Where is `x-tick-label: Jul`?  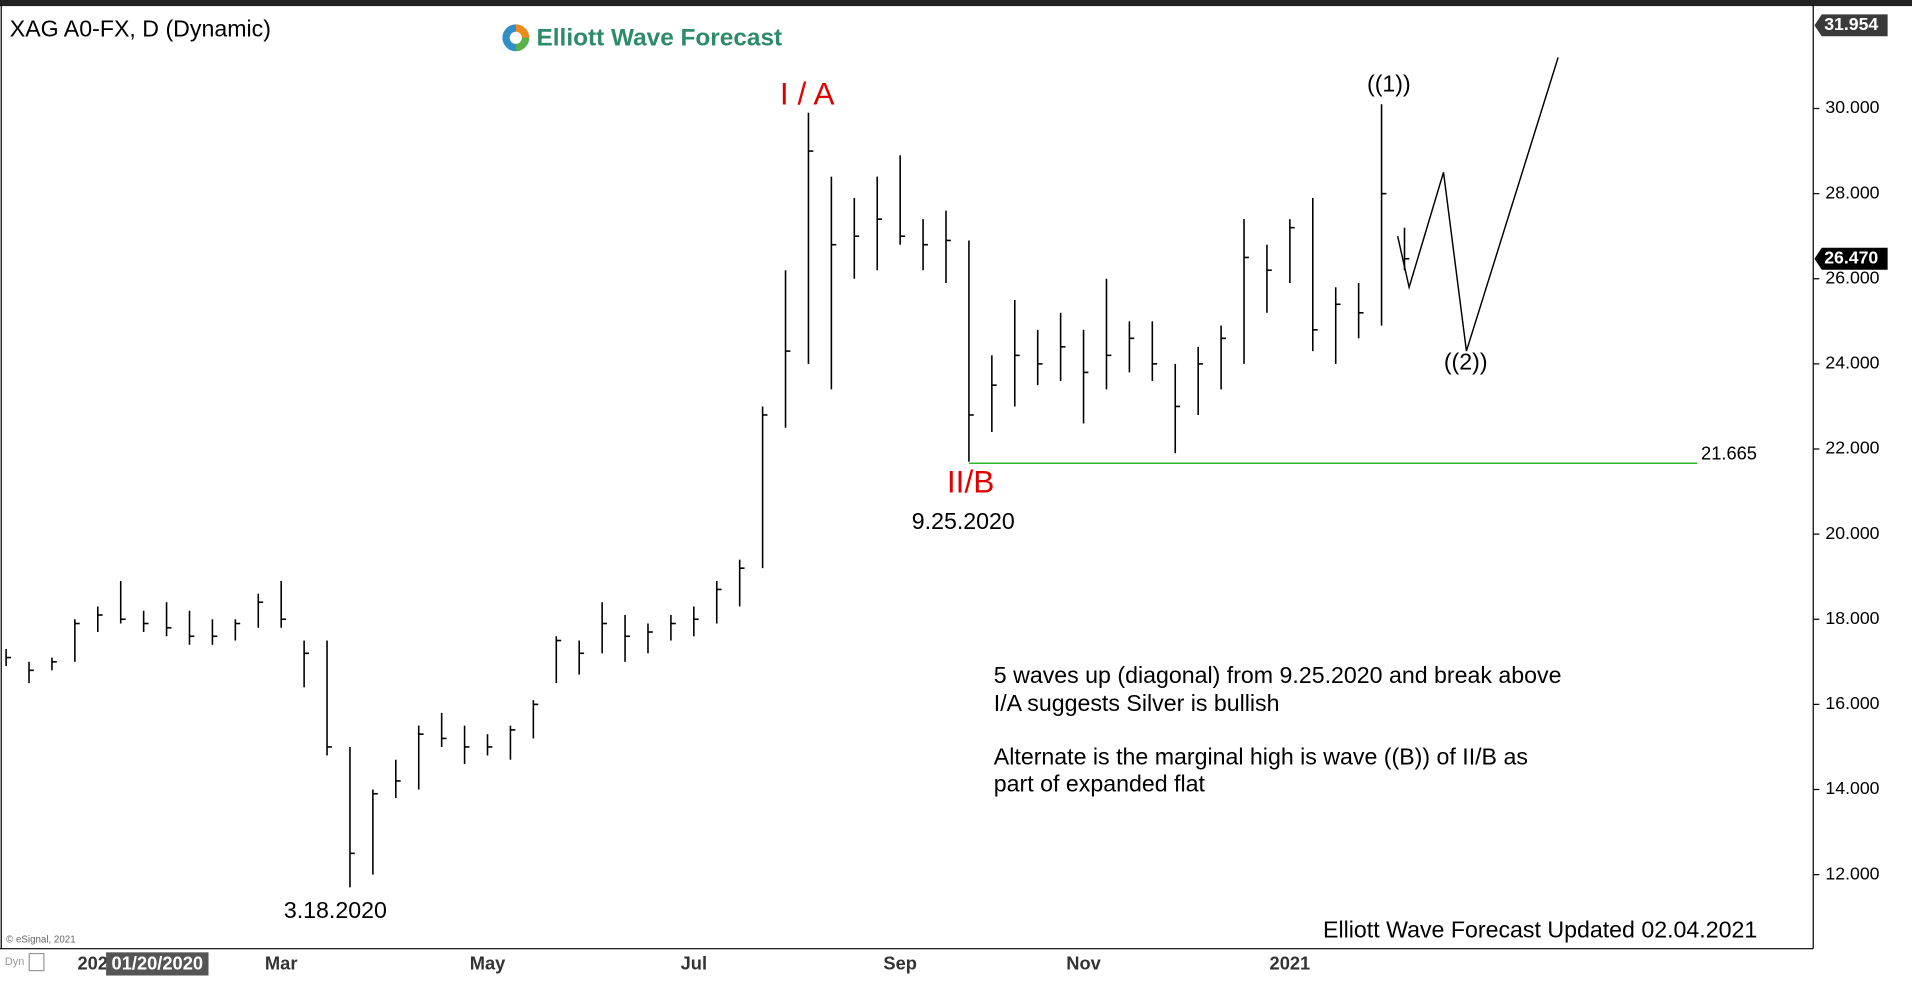 x-tick-label: Jul is located at coordinates (694, 962).